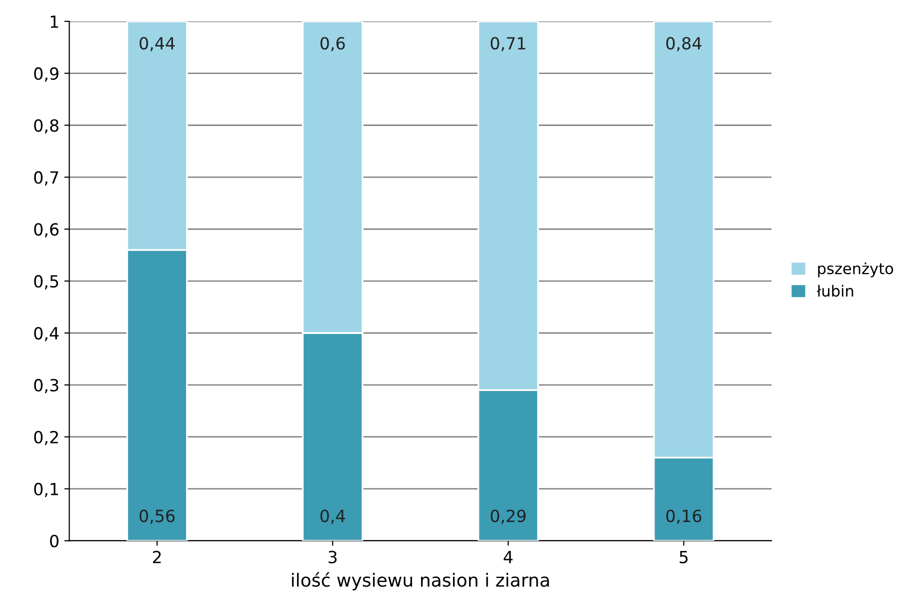 Image resolution: width=924 pixels, height=611 pixels. Describe the element at coordinates (157, 557) in the screenshot. I see `x-tick-label: 2` at that location.